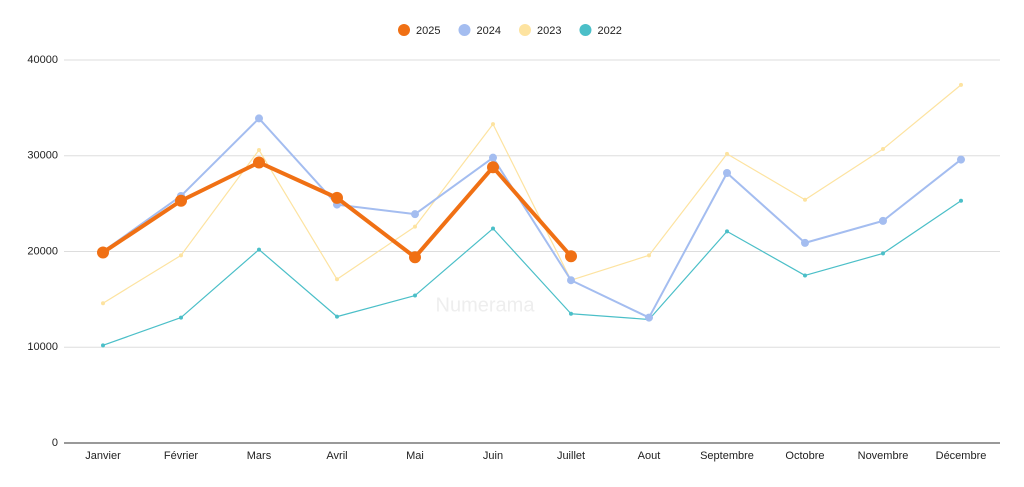 This screenshot has width=1024, height=487. What do you see at coordinates (649, 456) in the screenshot?
I see `x-tick-label: Aout` at bounding box center [649, 456].